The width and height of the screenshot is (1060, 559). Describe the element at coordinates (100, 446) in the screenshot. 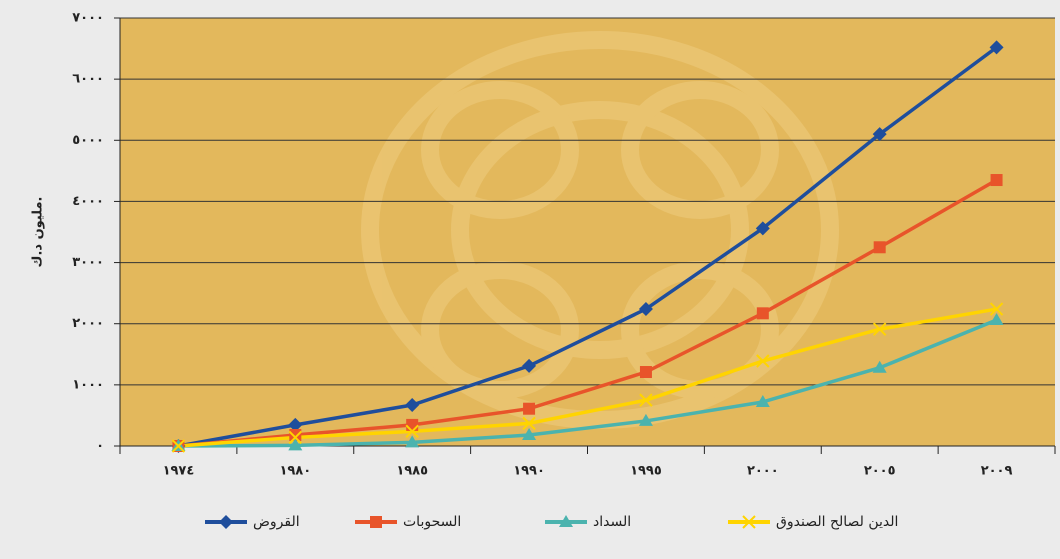

I see `y-tick-label: ٠` at that location.